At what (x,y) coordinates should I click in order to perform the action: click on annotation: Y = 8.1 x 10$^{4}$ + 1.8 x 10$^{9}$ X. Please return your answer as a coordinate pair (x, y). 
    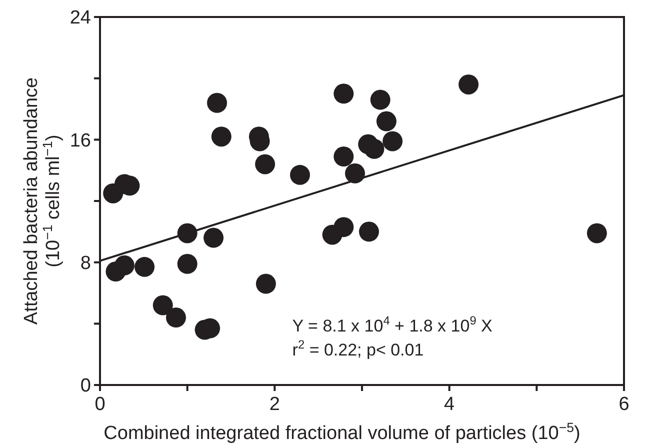
    Looking at the image, I should click on (392, 324).